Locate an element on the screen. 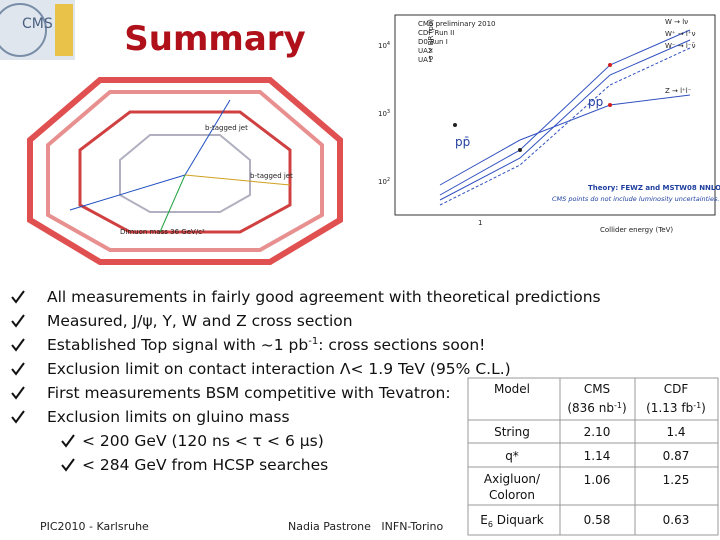  y-tick-label: 104 is located at coordinates (384, 45).